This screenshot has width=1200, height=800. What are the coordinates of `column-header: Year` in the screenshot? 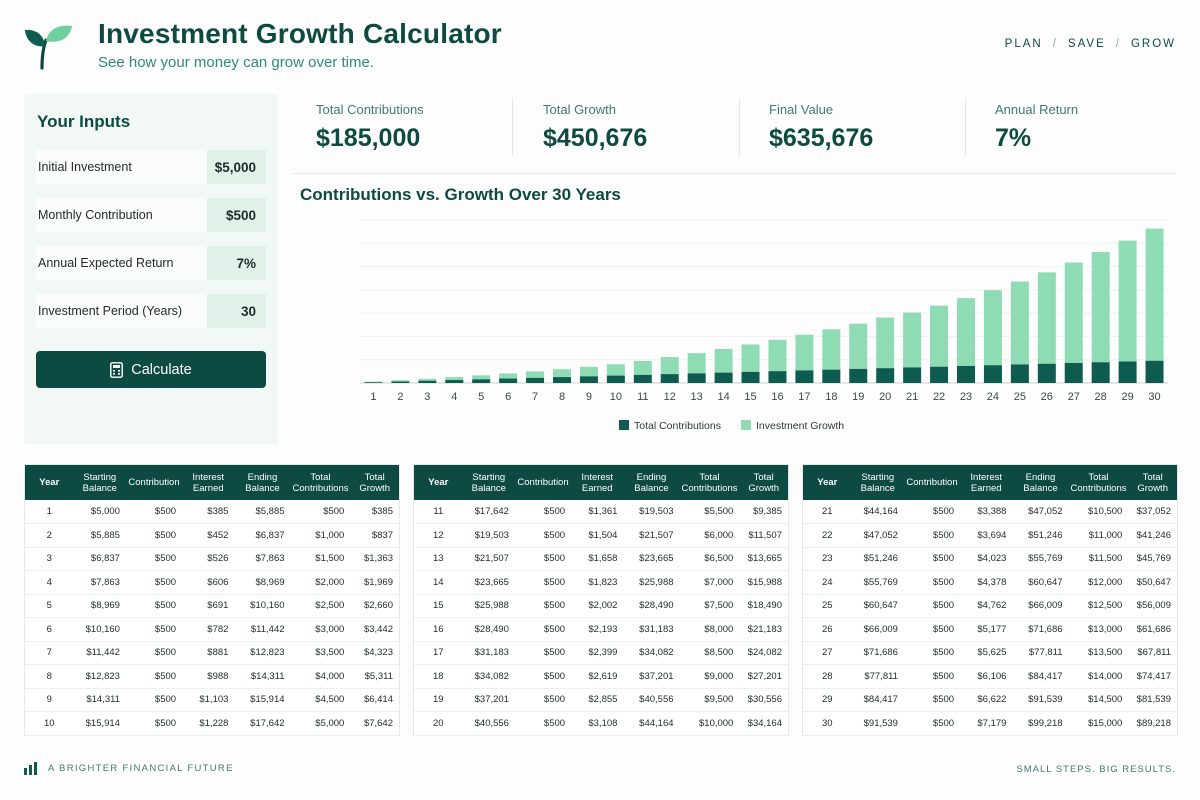 It's located at (827, 482).